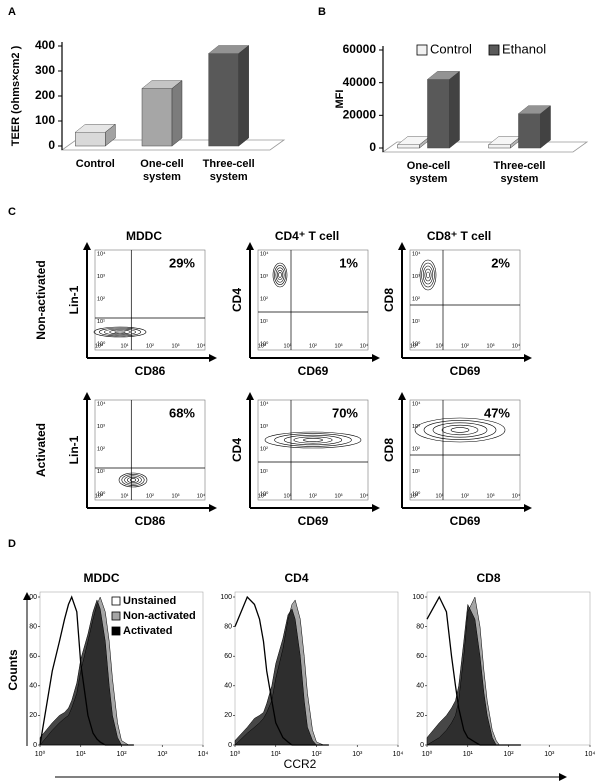  What do you see at coordinates (16, 95) in the screenshot?
I see `y-axis-label: TEER (ohms×cm2 )` at bounding box center [16, 95].